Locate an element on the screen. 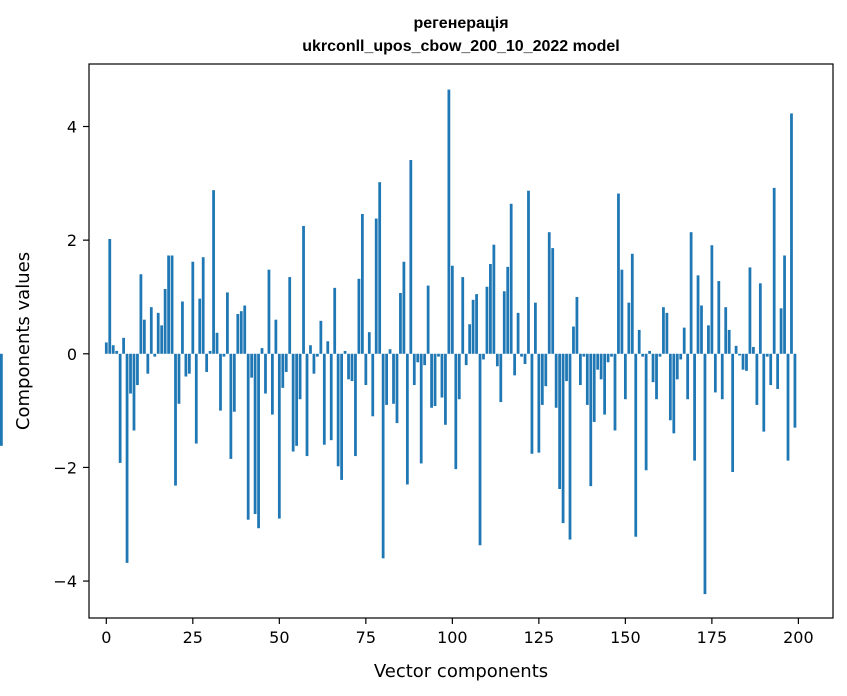 The height and width of the screenshot is (696, 847). x-tick-label: 0 is located at coordinates (106, 637).